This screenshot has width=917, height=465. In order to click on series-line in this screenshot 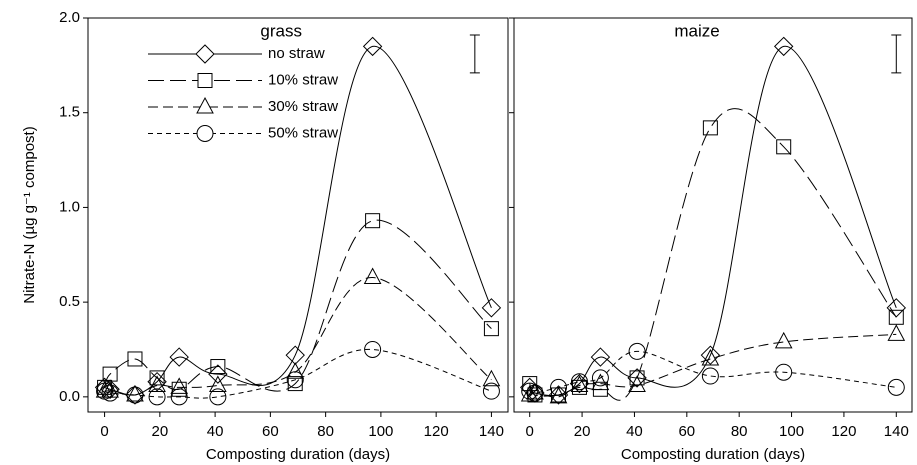, I will do `click(298, 373)`.